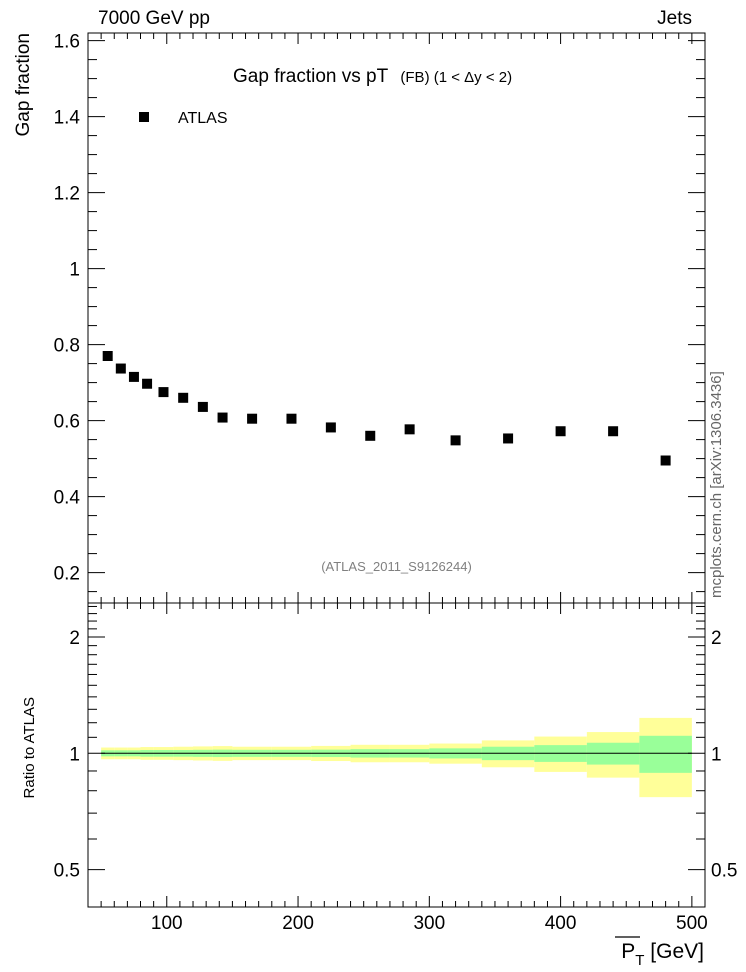 This screenshot has width=746, height=972. Describe the element at coordinates (628, 951) in the screenshot. I see `xlabel-symbol: P` at that location.